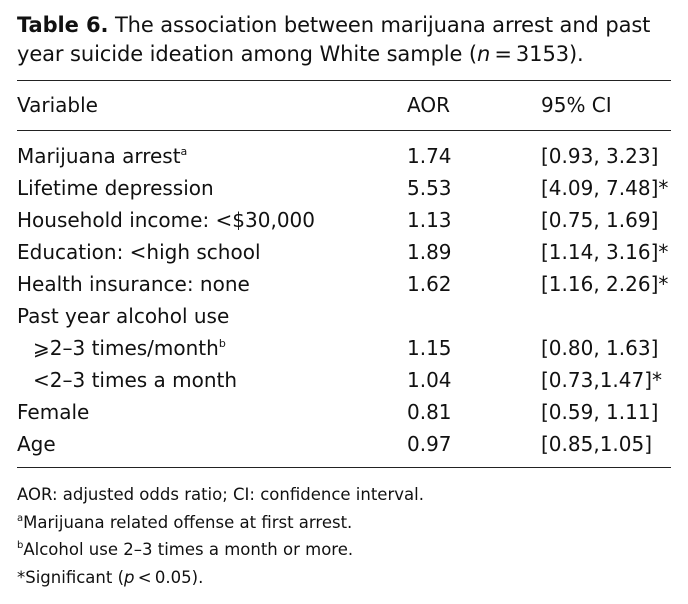 The width and height of the screenshot is (688, 604). I want to click on row-ci: [4.09, 7.48]*, so click(605, 188).